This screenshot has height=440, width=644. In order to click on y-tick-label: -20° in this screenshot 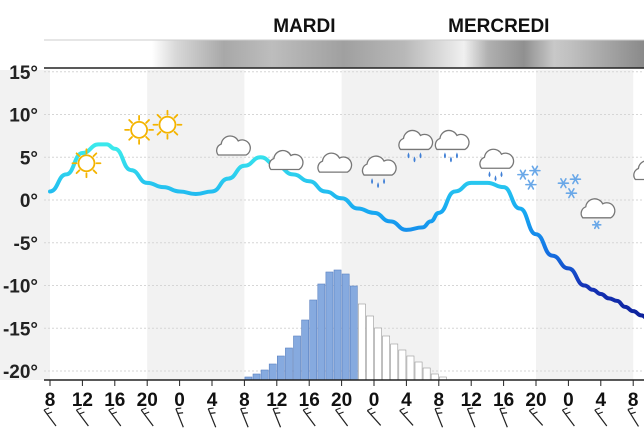, I will do `click(20, 372)`.